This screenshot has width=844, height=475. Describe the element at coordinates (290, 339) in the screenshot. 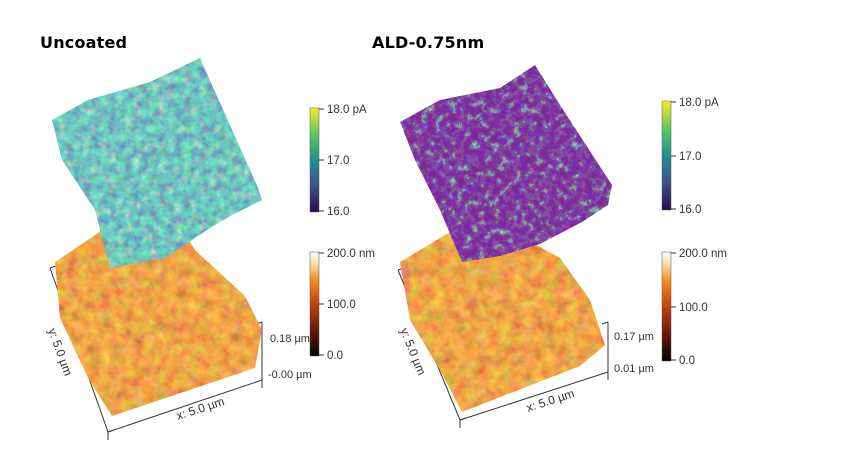

I see `z-axis-top-label: 0.18 µm` at that location.